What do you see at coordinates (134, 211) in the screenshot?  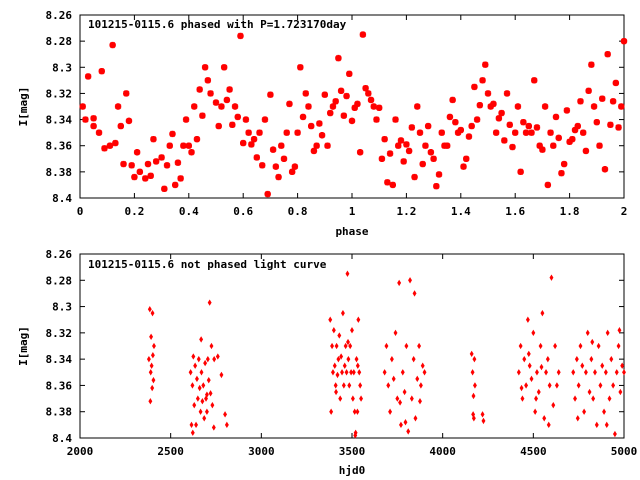 I see `x-tick-label: 0.2` at bounding box center [134, 211].